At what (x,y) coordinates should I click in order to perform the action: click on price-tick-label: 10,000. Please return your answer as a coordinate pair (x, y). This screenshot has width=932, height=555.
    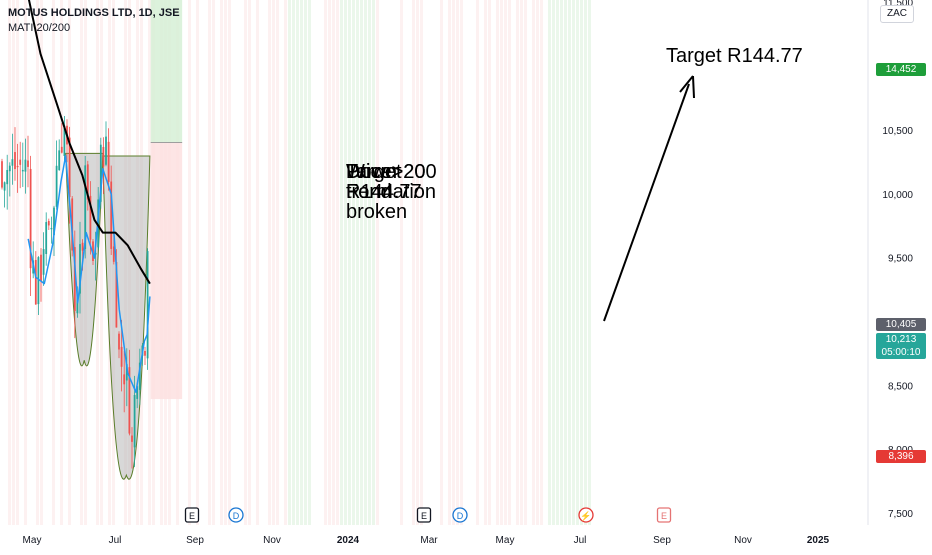
    Looking at the image, I should click on (897, 195).